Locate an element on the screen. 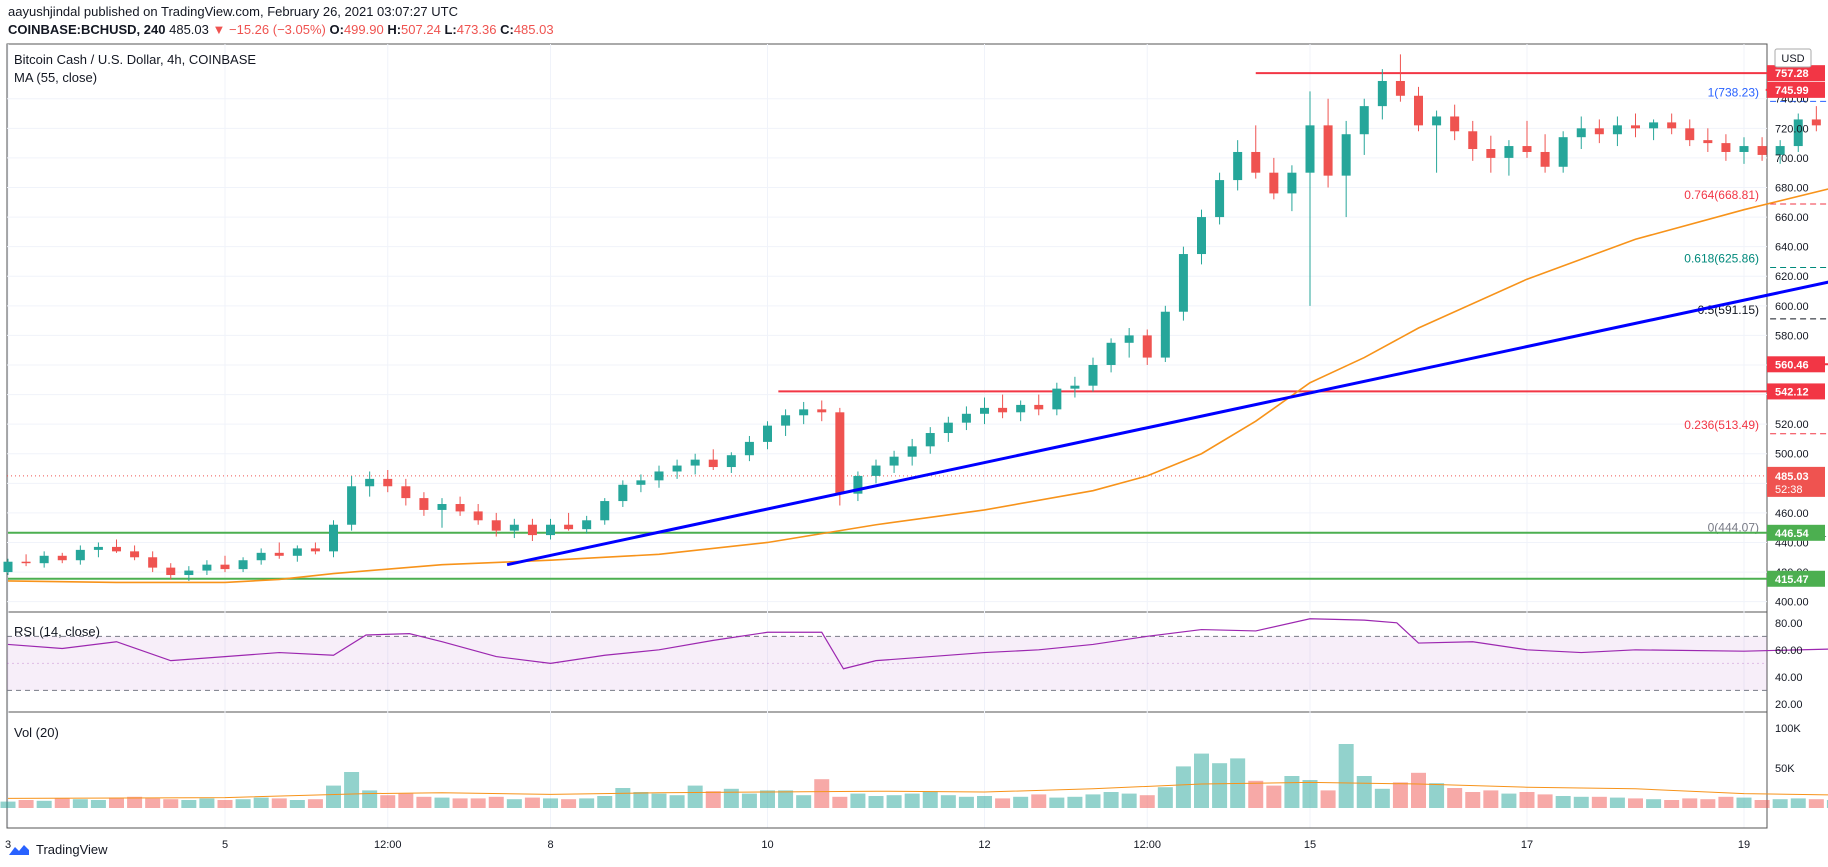  price-tick-label: 620.00 is located at coordinates (1792, 277).